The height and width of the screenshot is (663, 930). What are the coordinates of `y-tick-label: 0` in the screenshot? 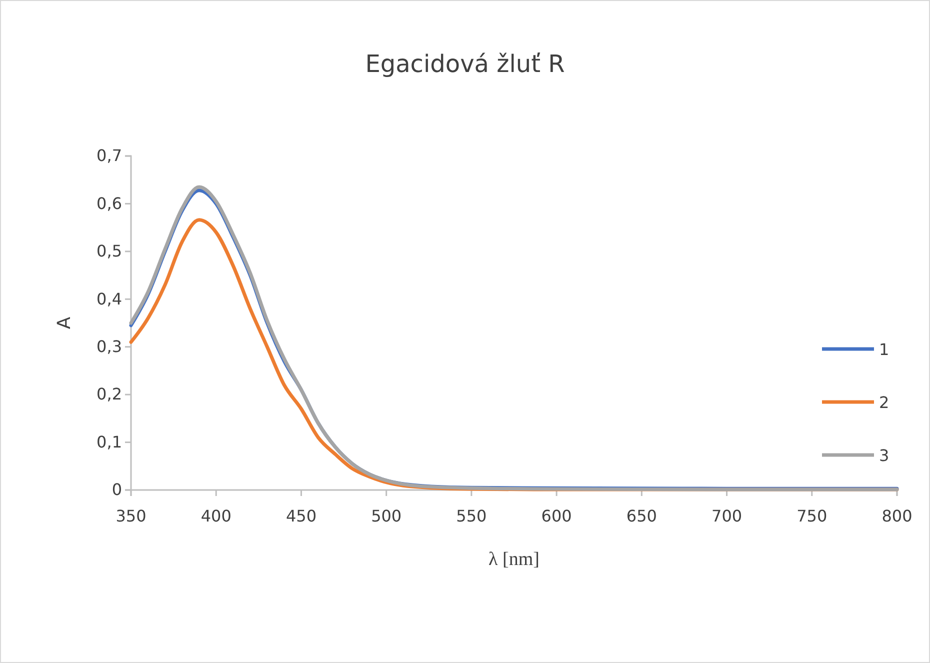 It's located at (117, 490).